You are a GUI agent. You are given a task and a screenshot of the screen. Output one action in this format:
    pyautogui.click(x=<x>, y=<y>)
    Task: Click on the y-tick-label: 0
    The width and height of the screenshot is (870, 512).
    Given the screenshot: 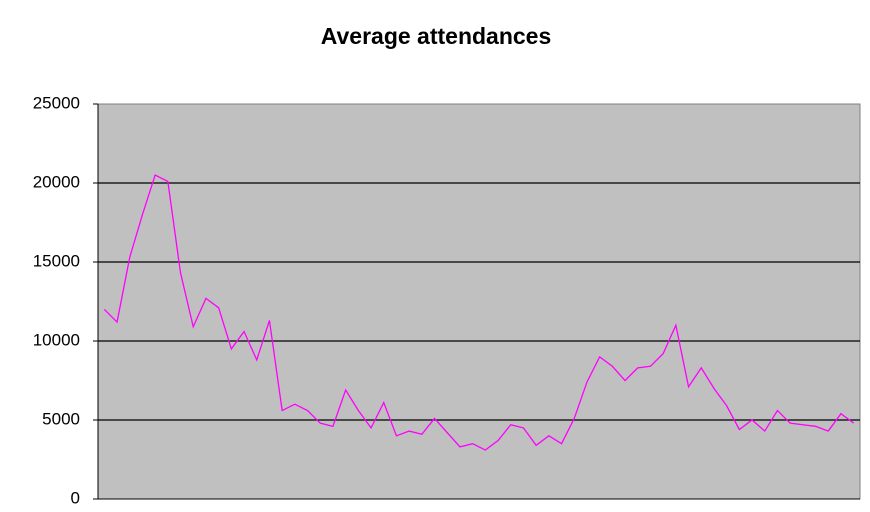 What is the action you would take?
    pyautogui.click(x=75, y=497)
    